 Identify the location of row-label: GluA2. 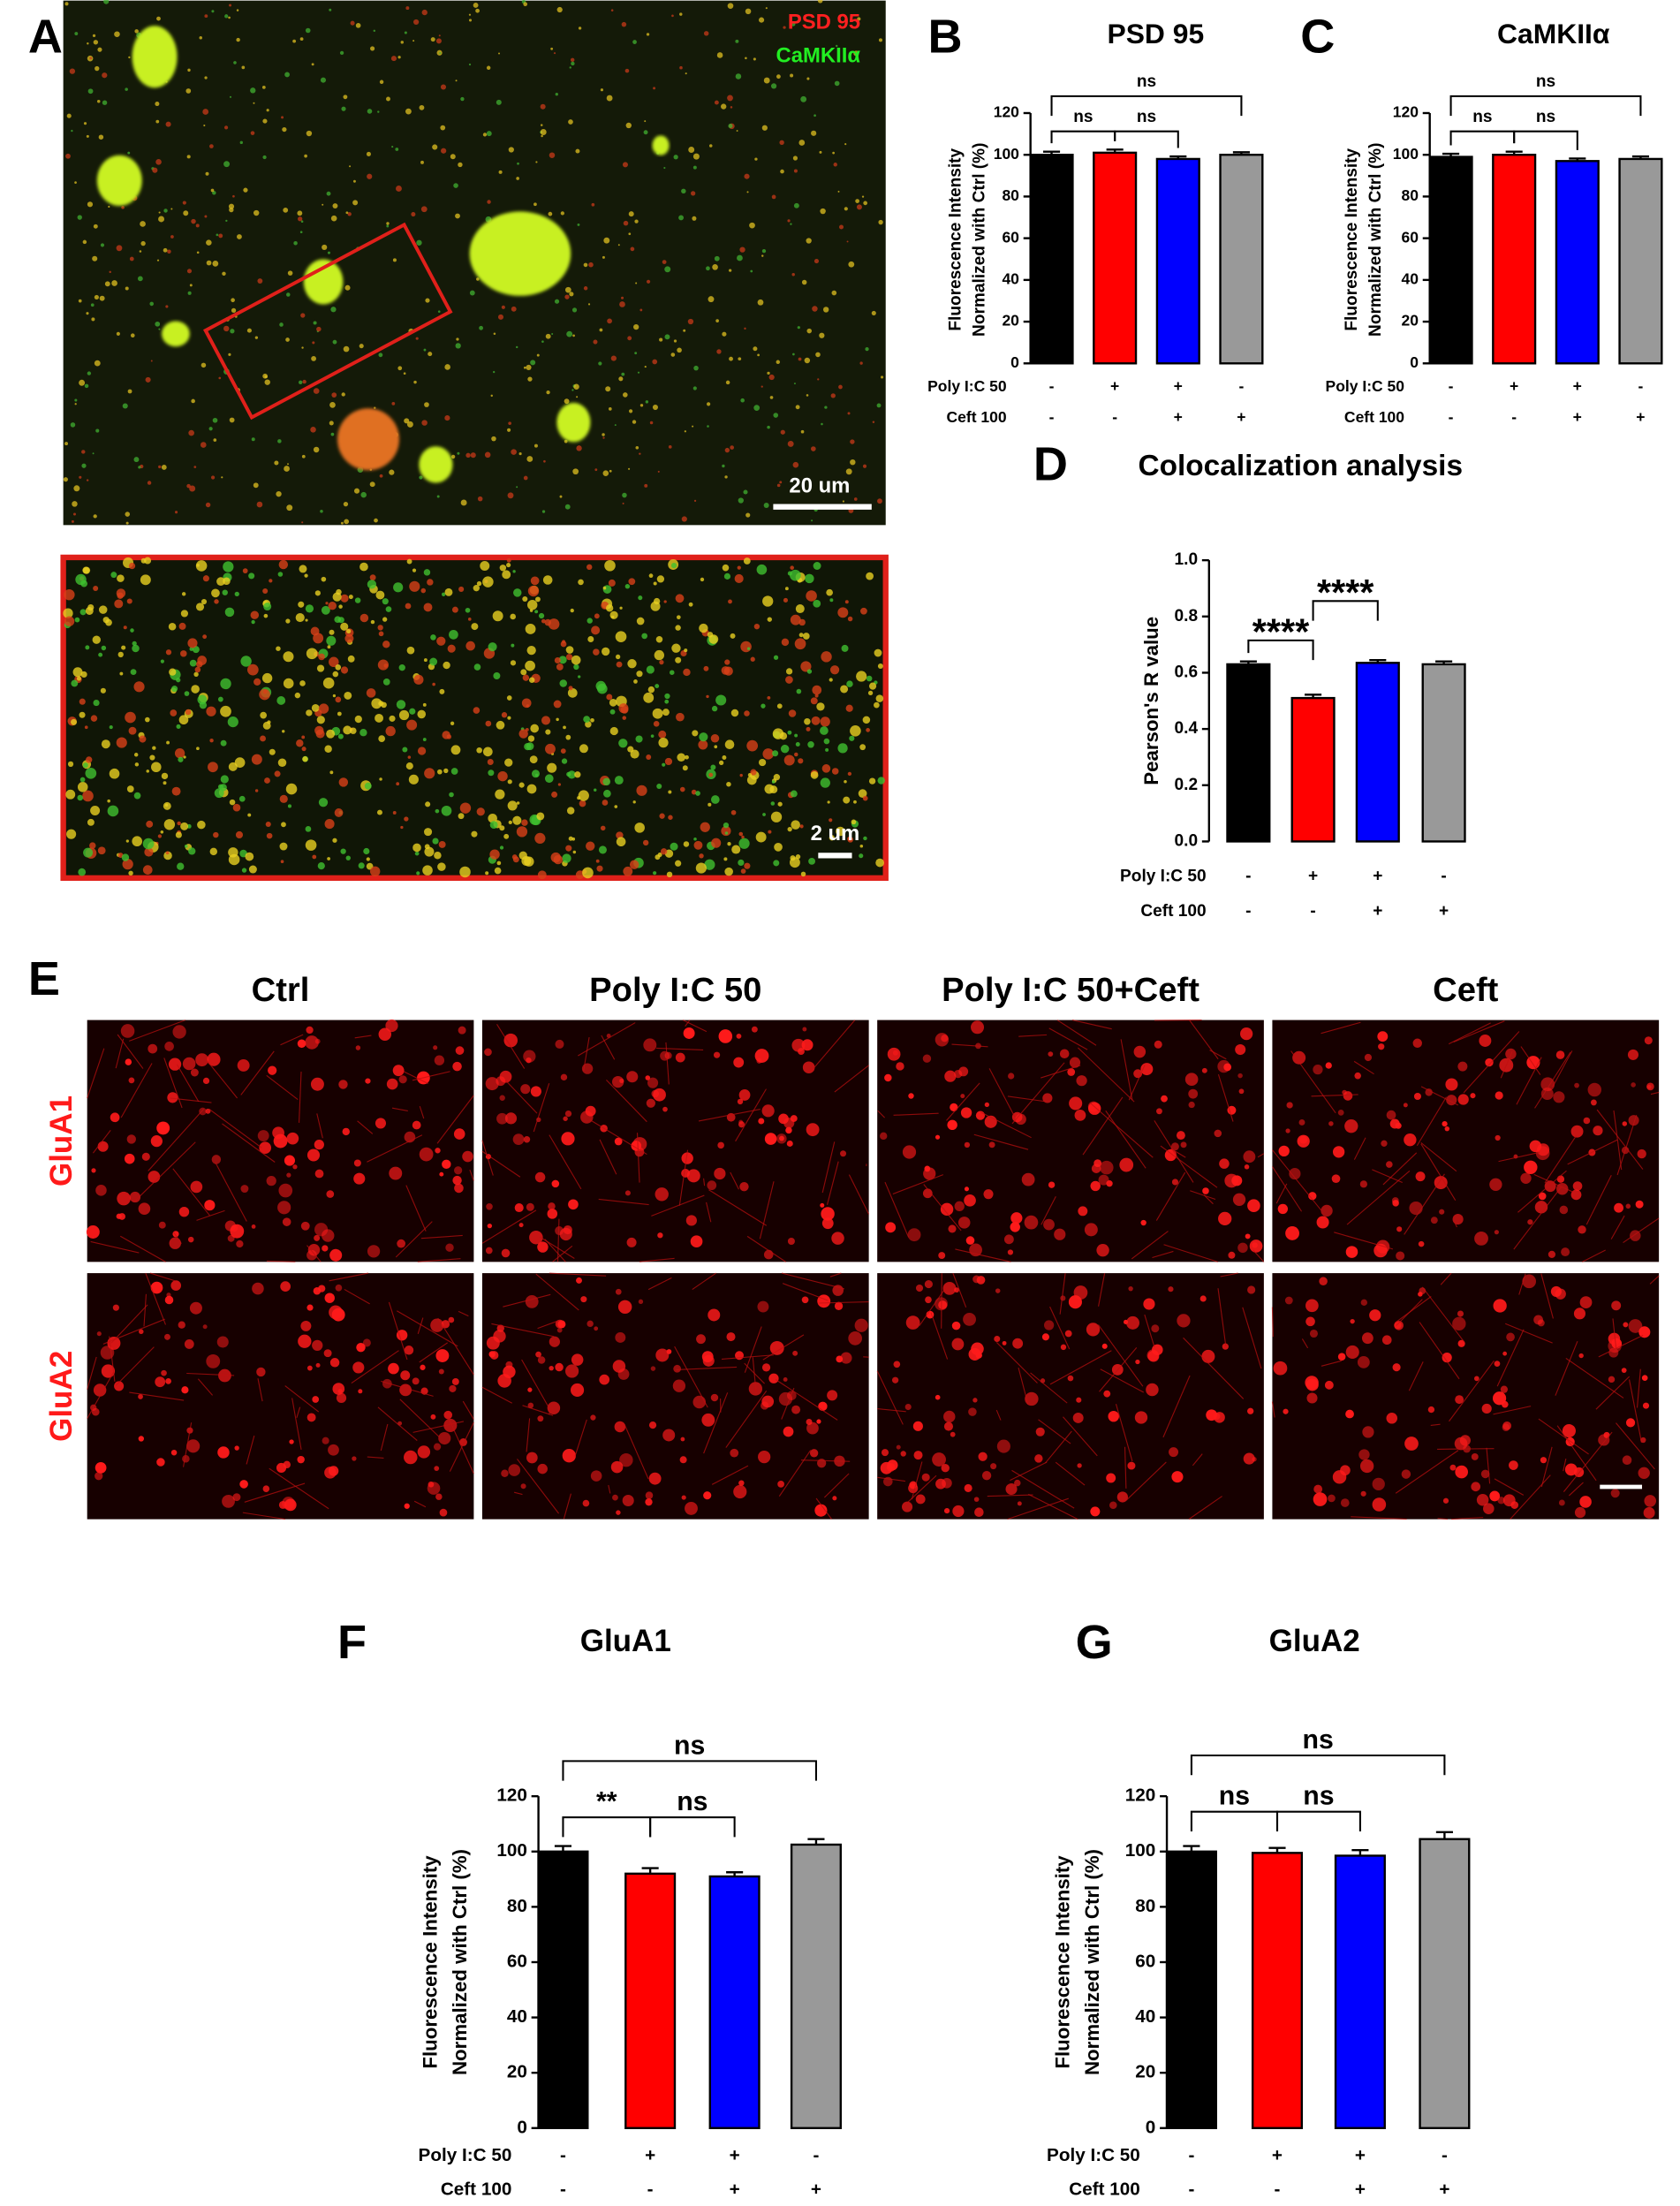
(61, 1396).